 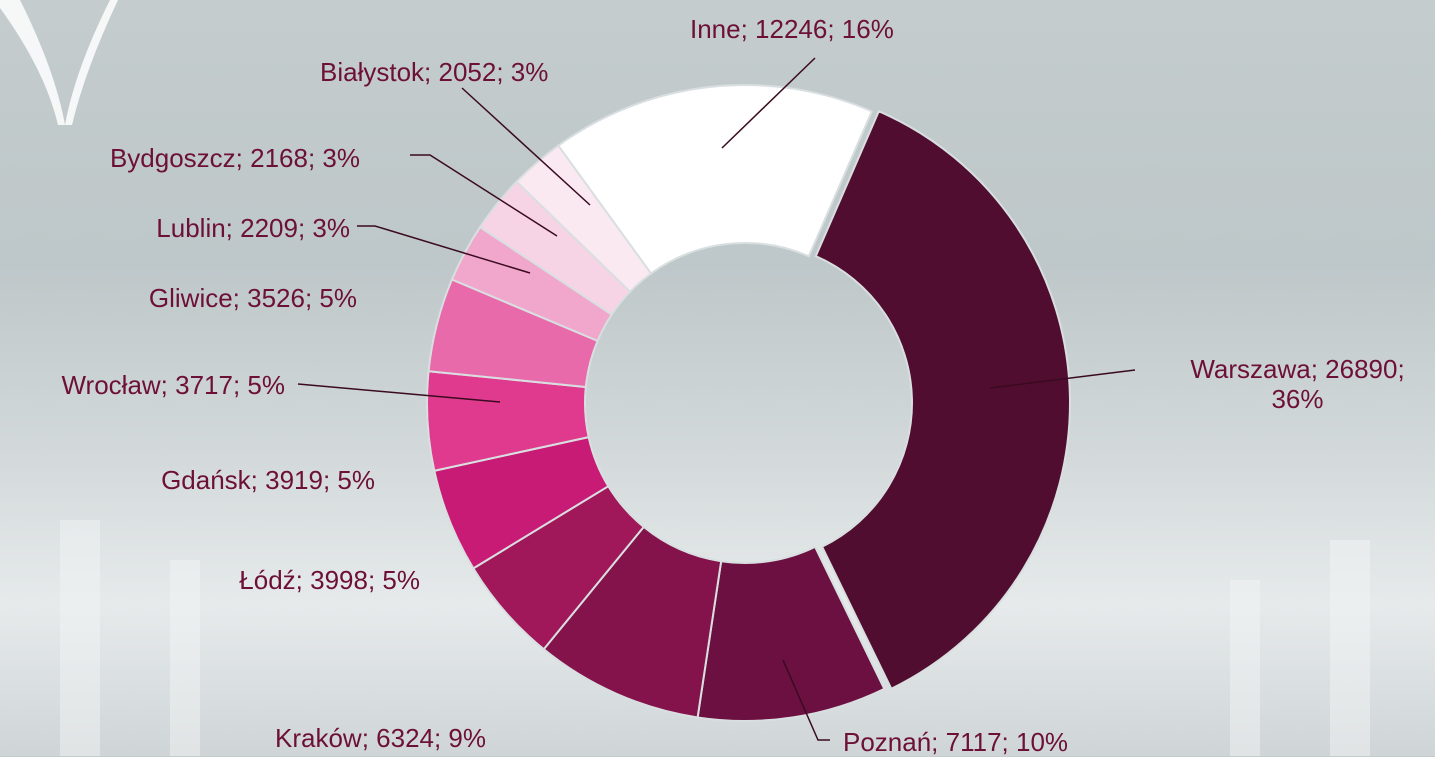 I want to click on data-label: Lublin; 2209; 3%, so click(x=253, y=228).